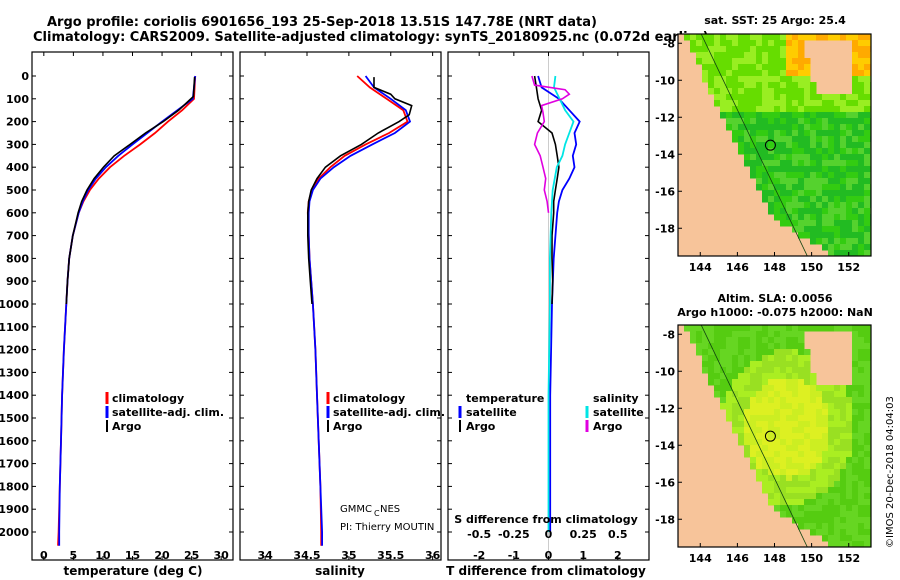  Describe the element at coordinates (608, 426) in the screenshot. I see `legend-s-argo: Argo` at that location.